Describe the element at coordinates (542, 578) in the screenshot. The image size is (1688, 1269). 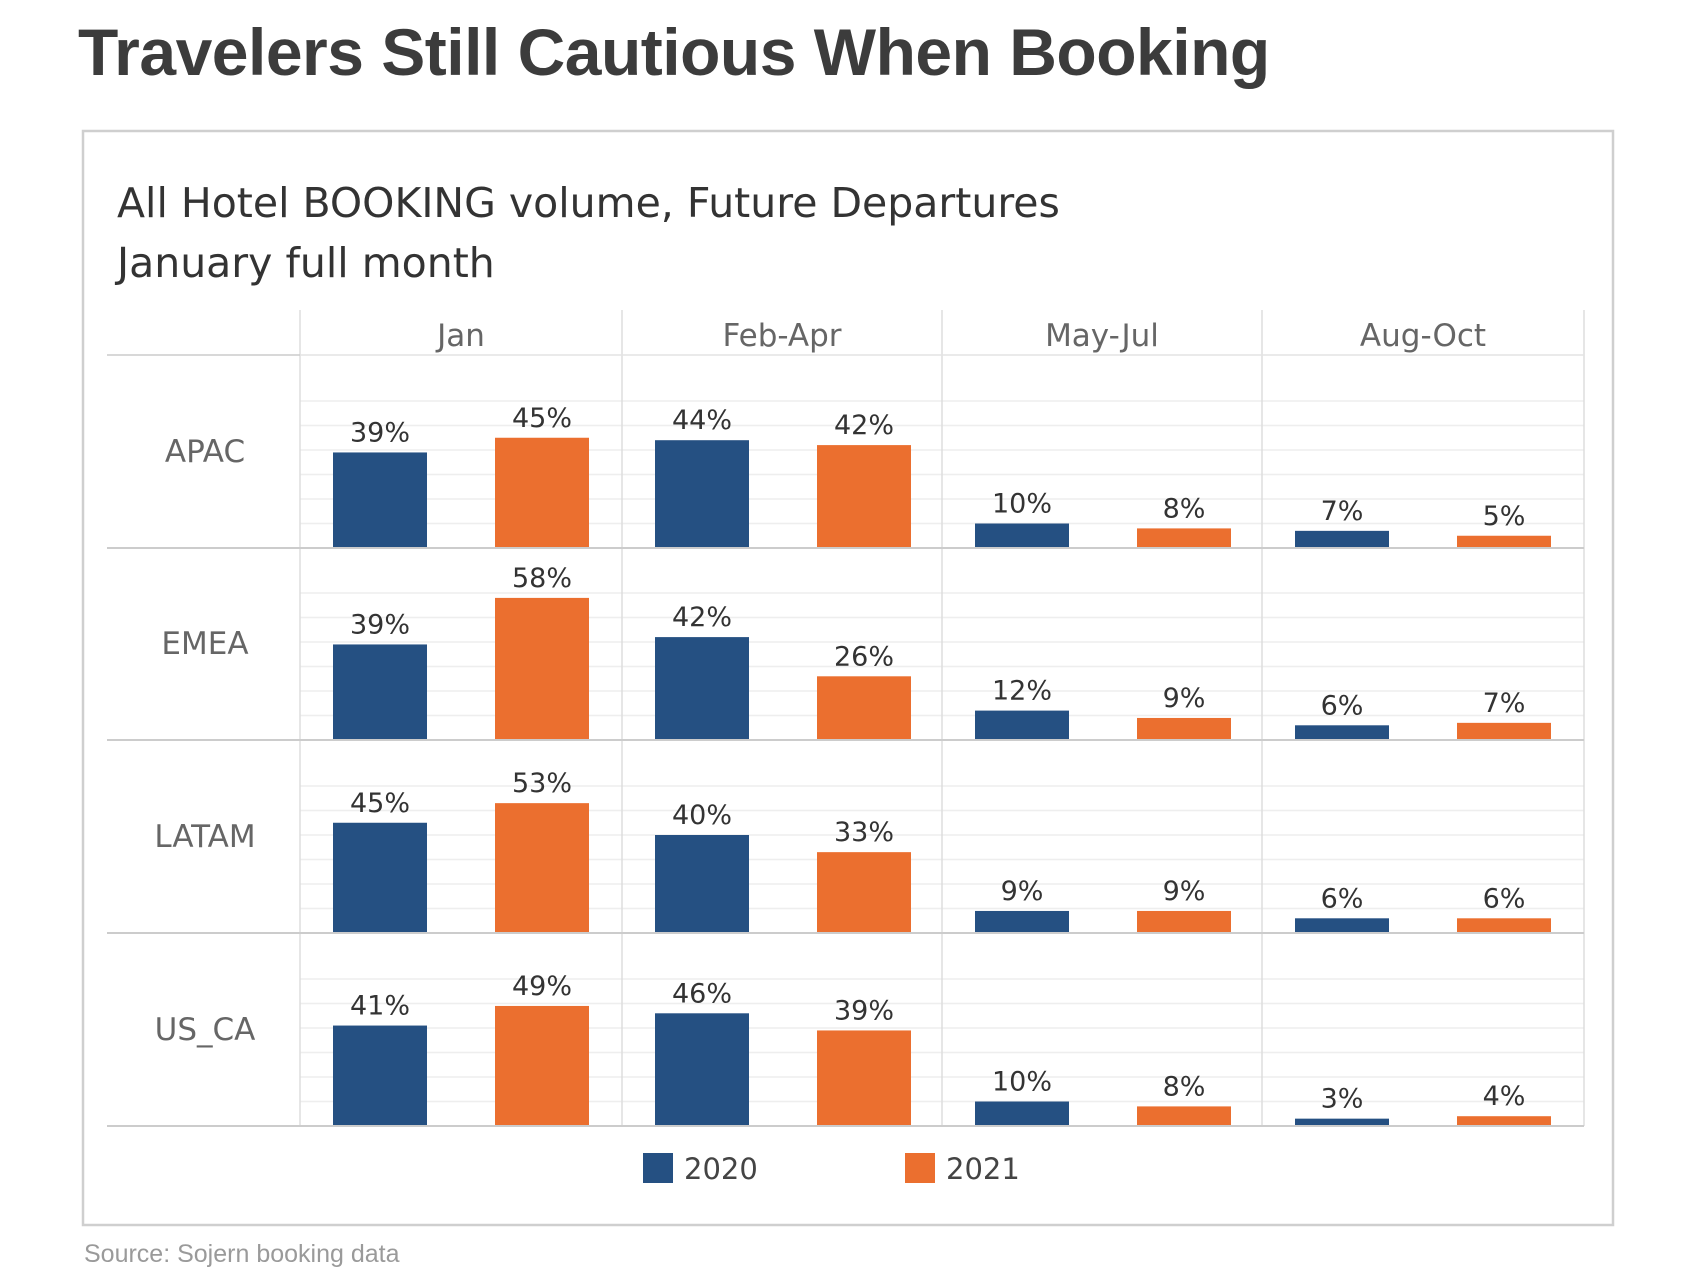
I see `data-label: 58%` at that location.